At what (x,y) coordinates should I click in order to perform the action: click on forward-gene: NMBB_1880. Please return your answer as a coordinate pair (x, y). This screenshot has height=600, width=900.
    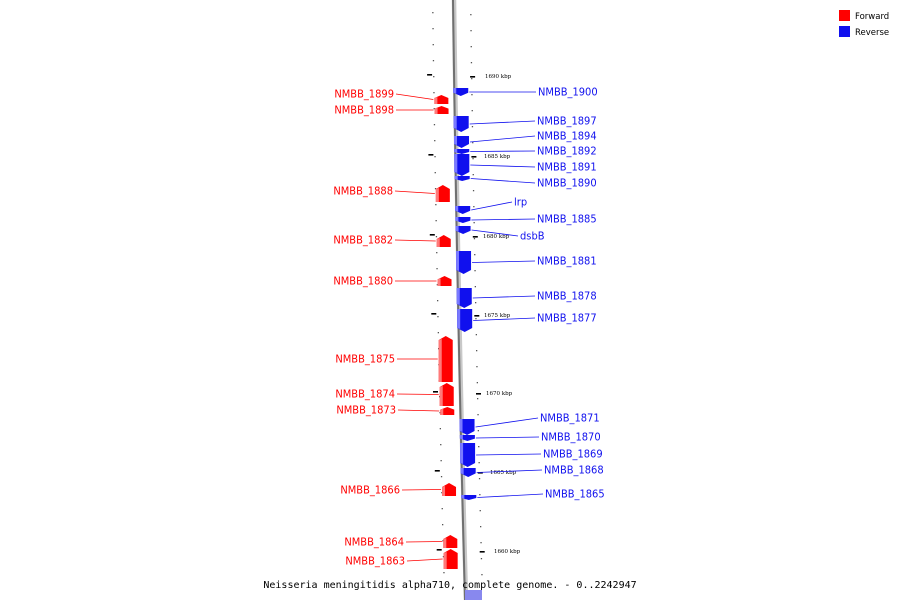
    Looking at the image, I should click on (392, 281).